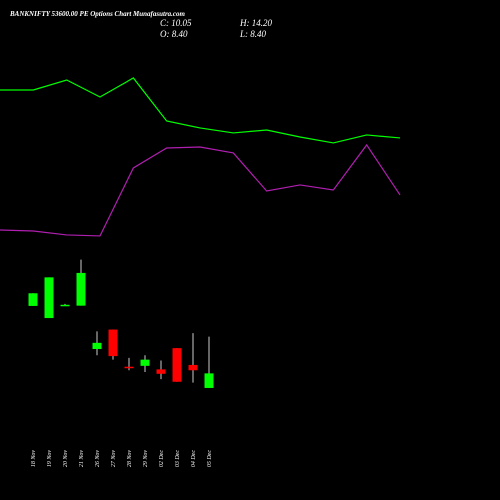  What do you see at coordinates (178, 458) in the screenshot?
I see `x-tick-label: 03 Dec` at bounding box center [178, 458].